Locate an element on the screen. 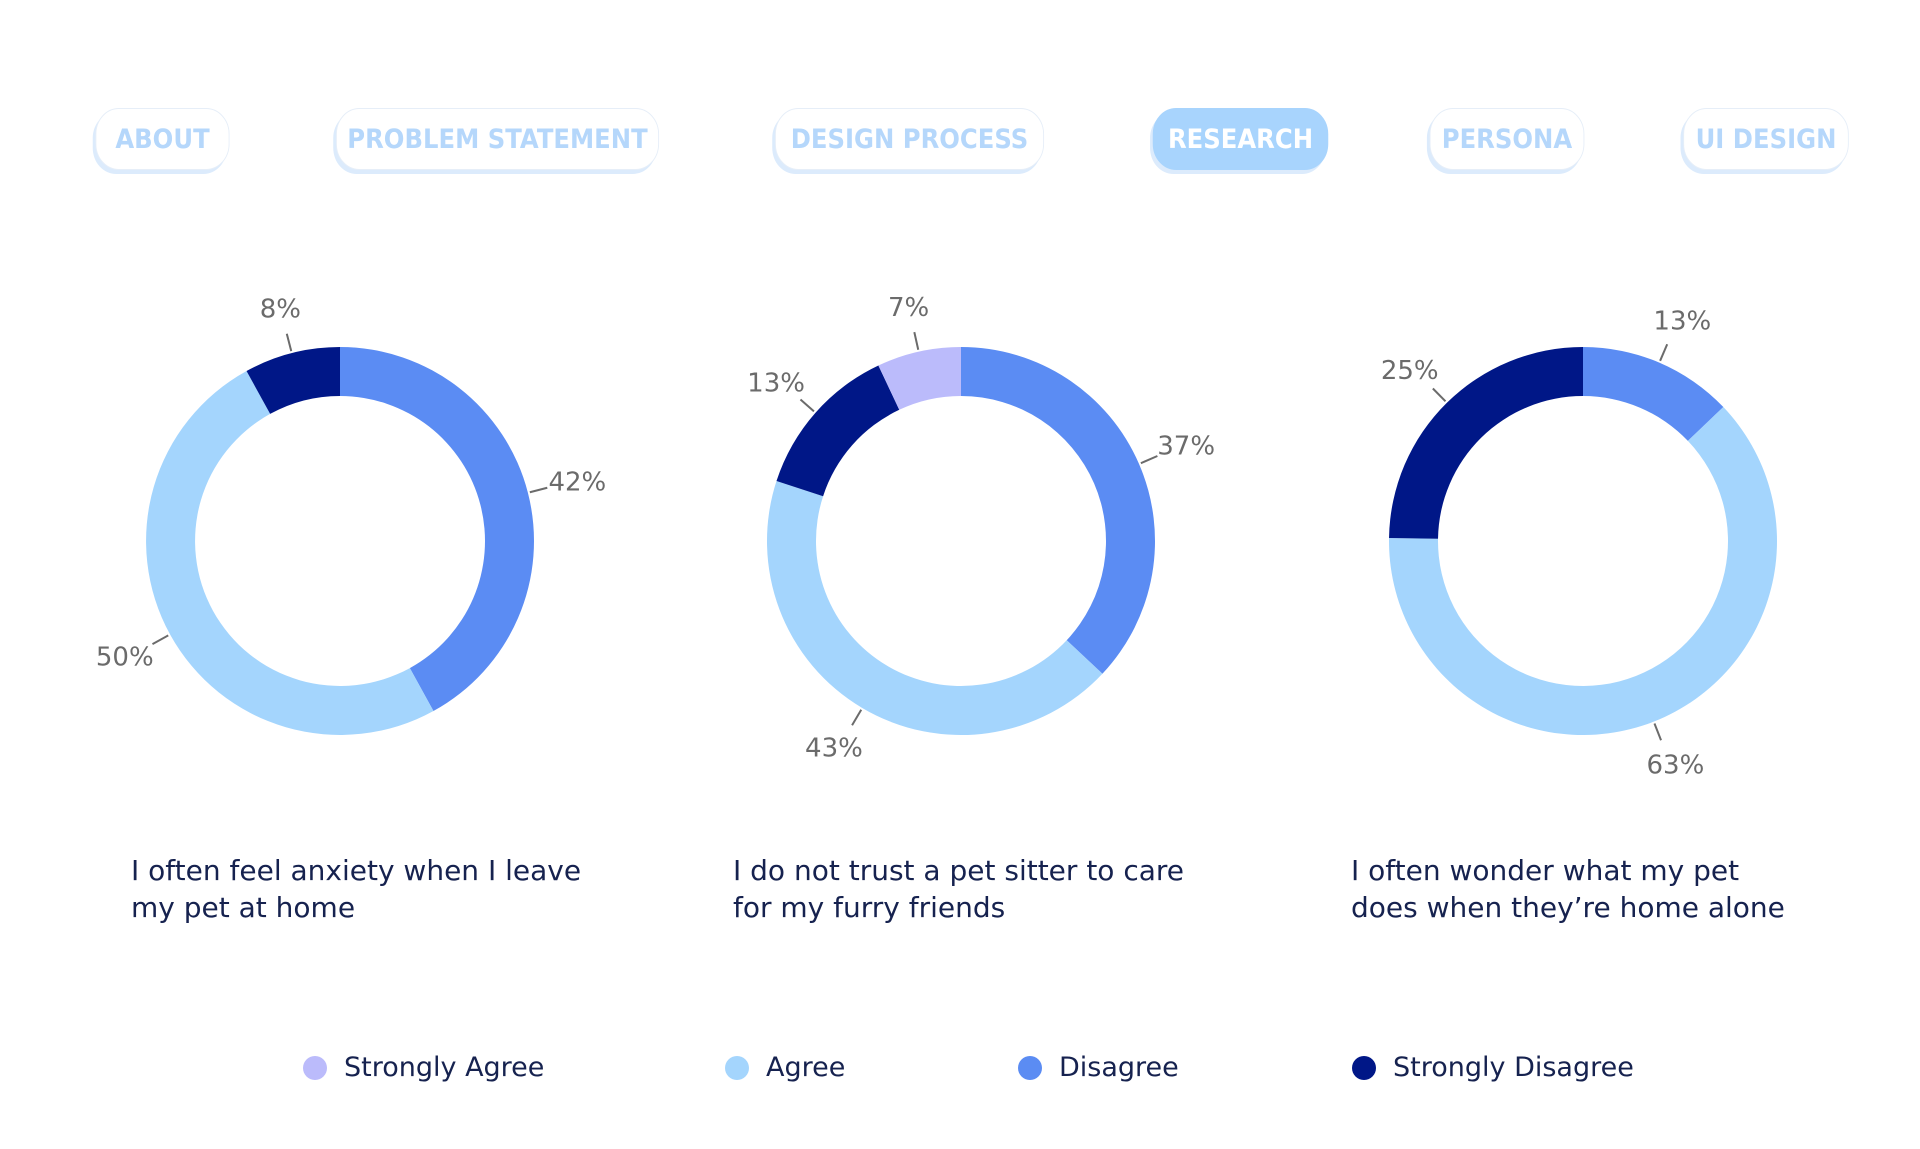 The image size is (1920, 1149). nav-tab-about: ABOUT is located at coordinates (162, 139).